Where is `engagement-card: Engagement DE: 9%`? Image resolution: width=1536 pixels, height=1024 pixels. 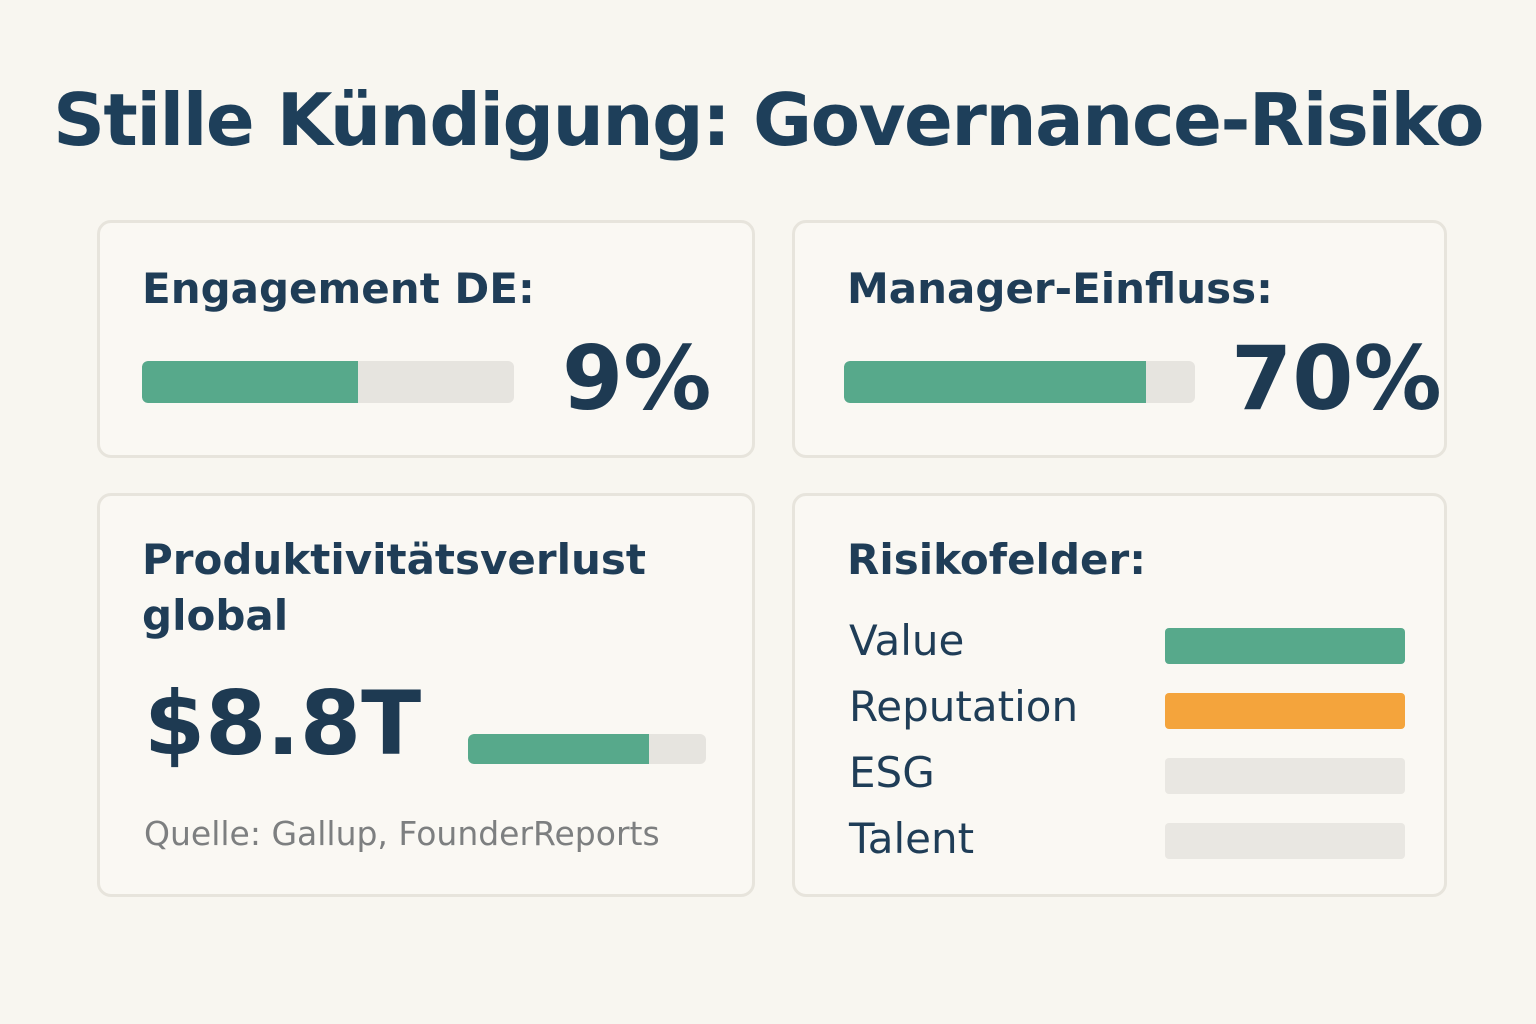 engagement-card: Engagement DE: 9% is located at coordinates (426, 339).